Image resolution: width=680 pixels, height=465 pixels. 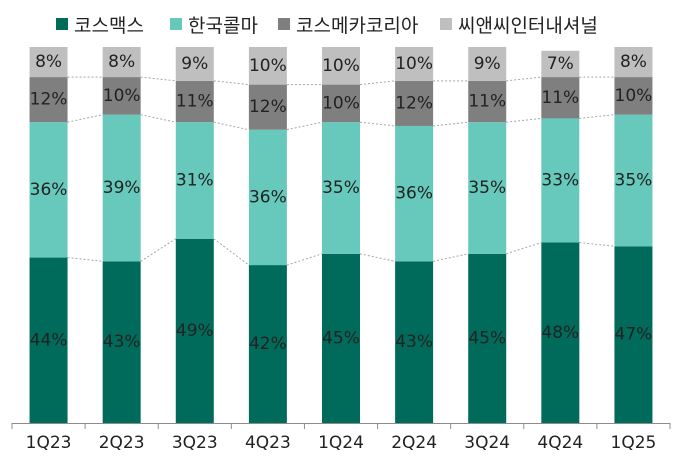 I want to click on legend-label-kolmar: 한국콜마, so click(x=223, y=25).